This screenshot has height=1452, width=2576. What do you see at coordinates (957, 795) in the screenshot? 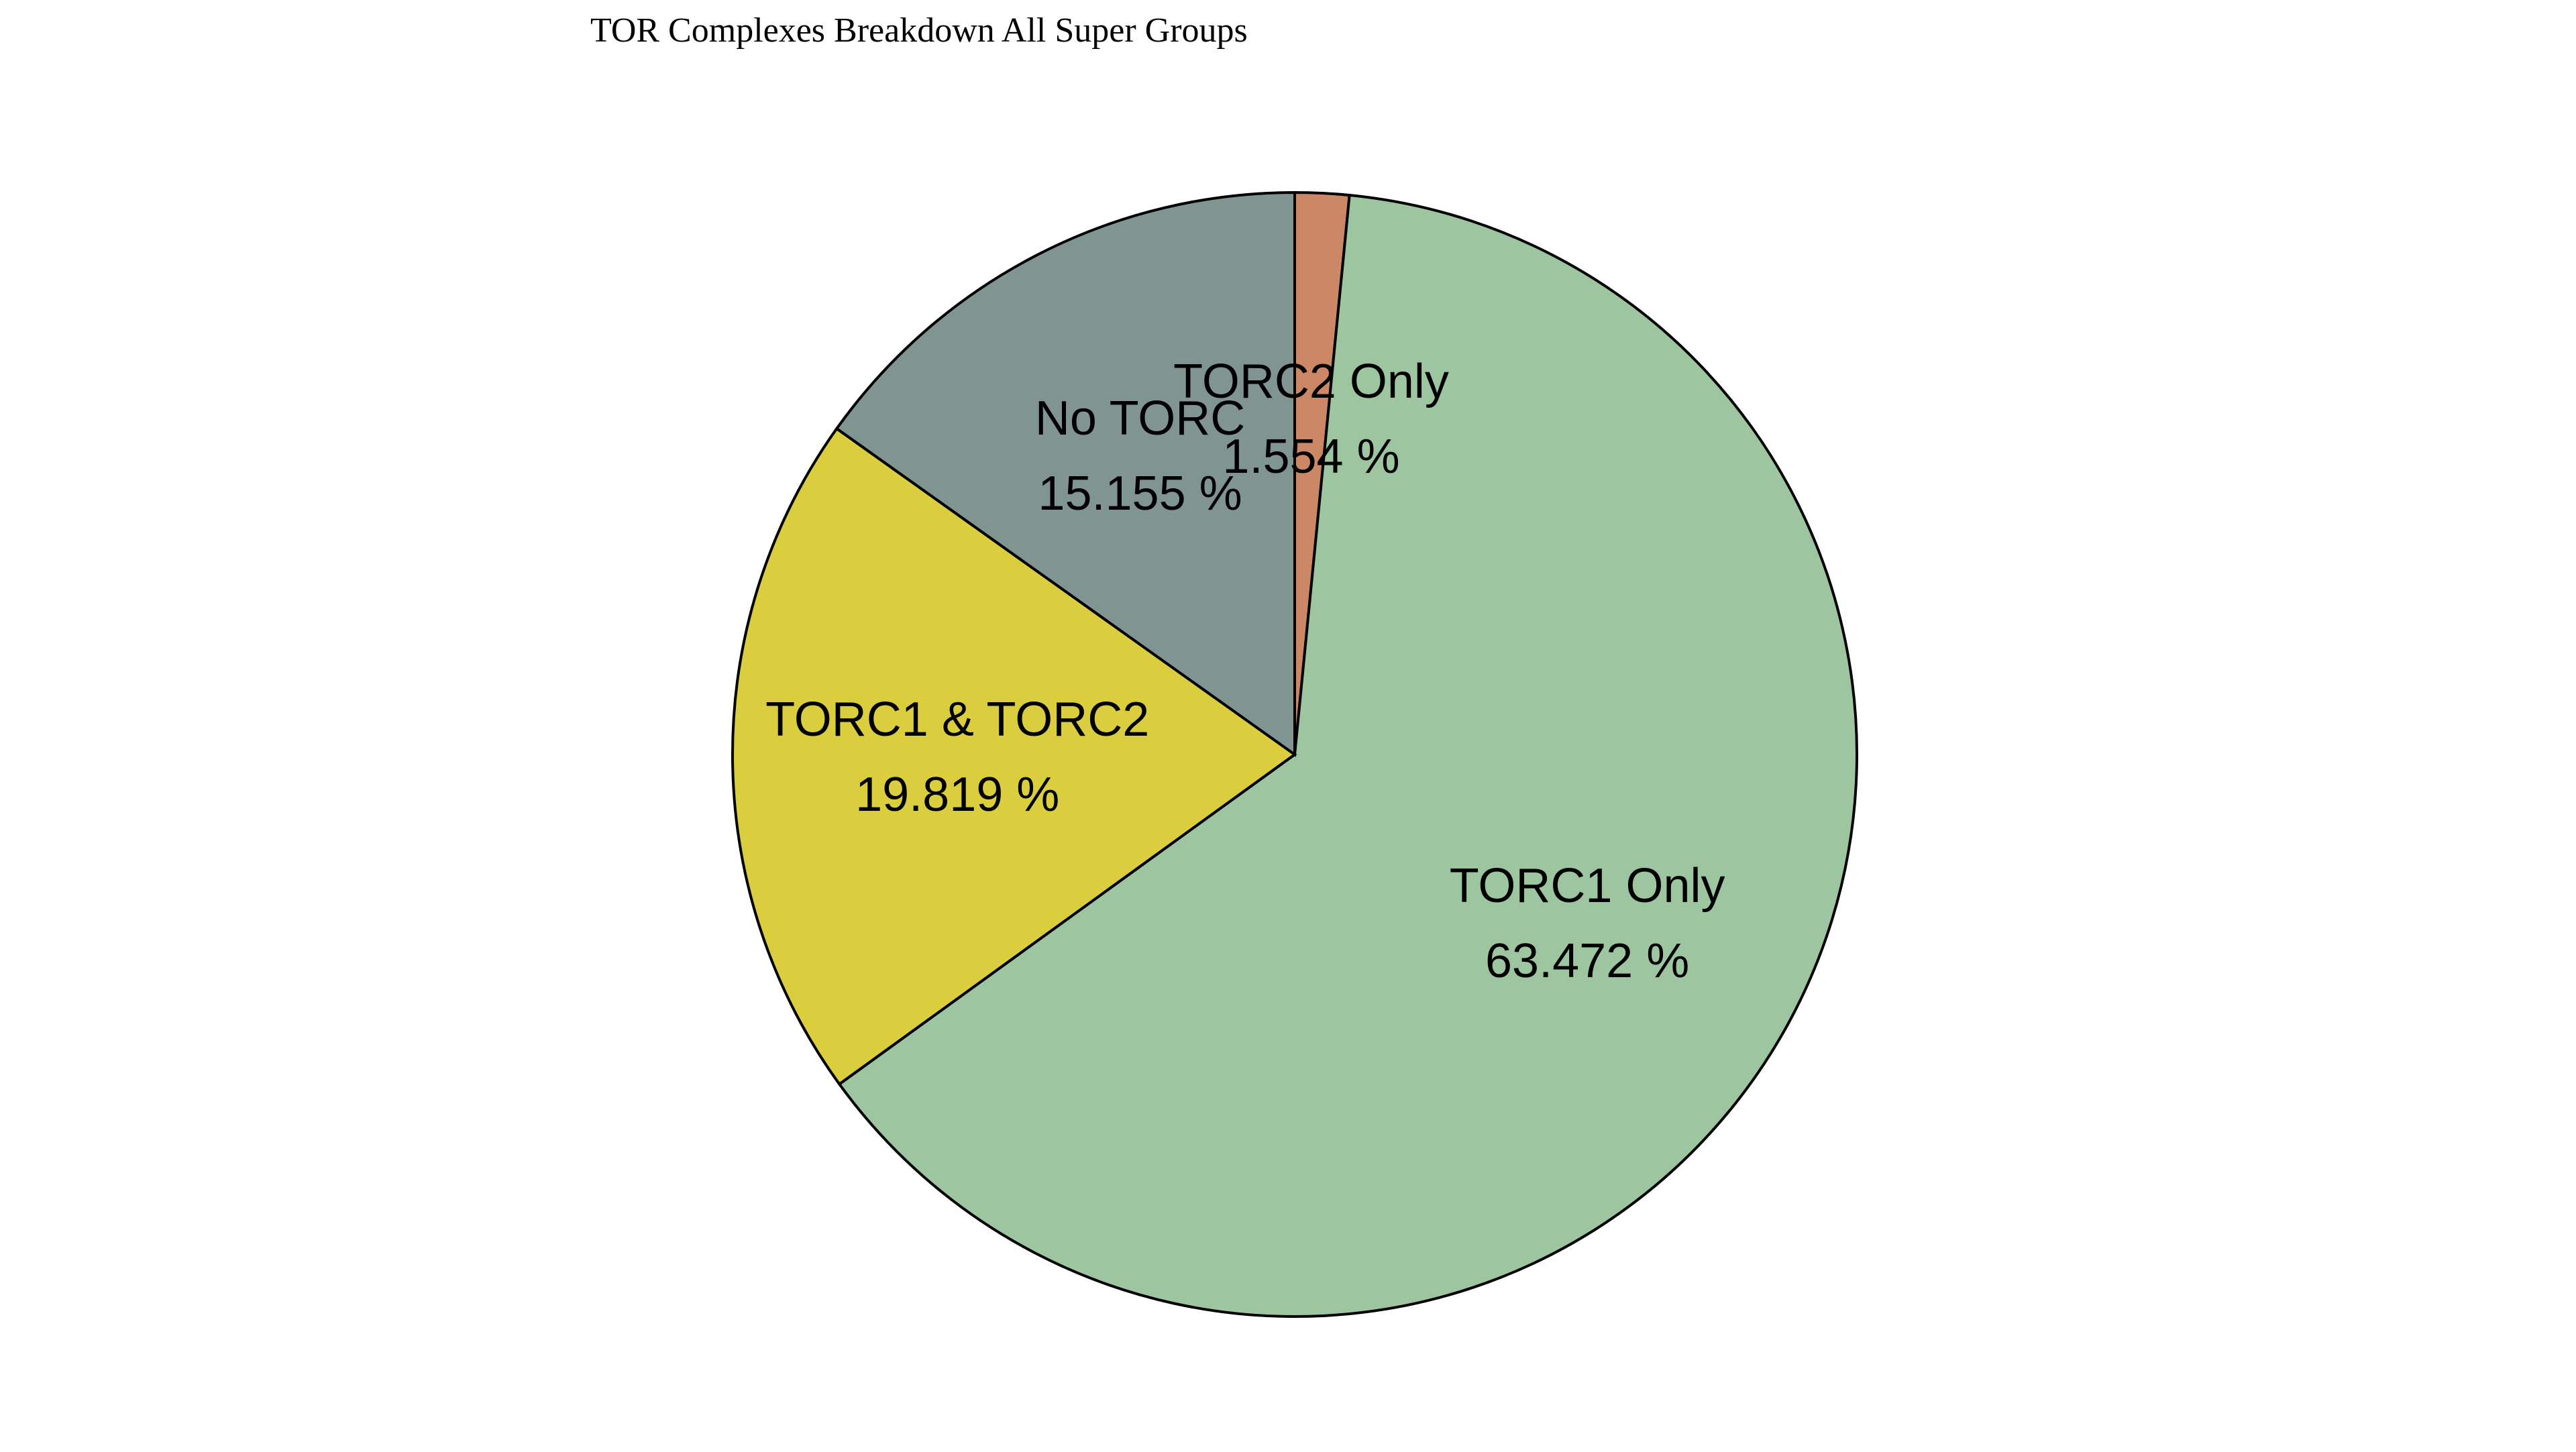
I see `slice-value-label: 19.819 %` at bounding box center [957, 795].